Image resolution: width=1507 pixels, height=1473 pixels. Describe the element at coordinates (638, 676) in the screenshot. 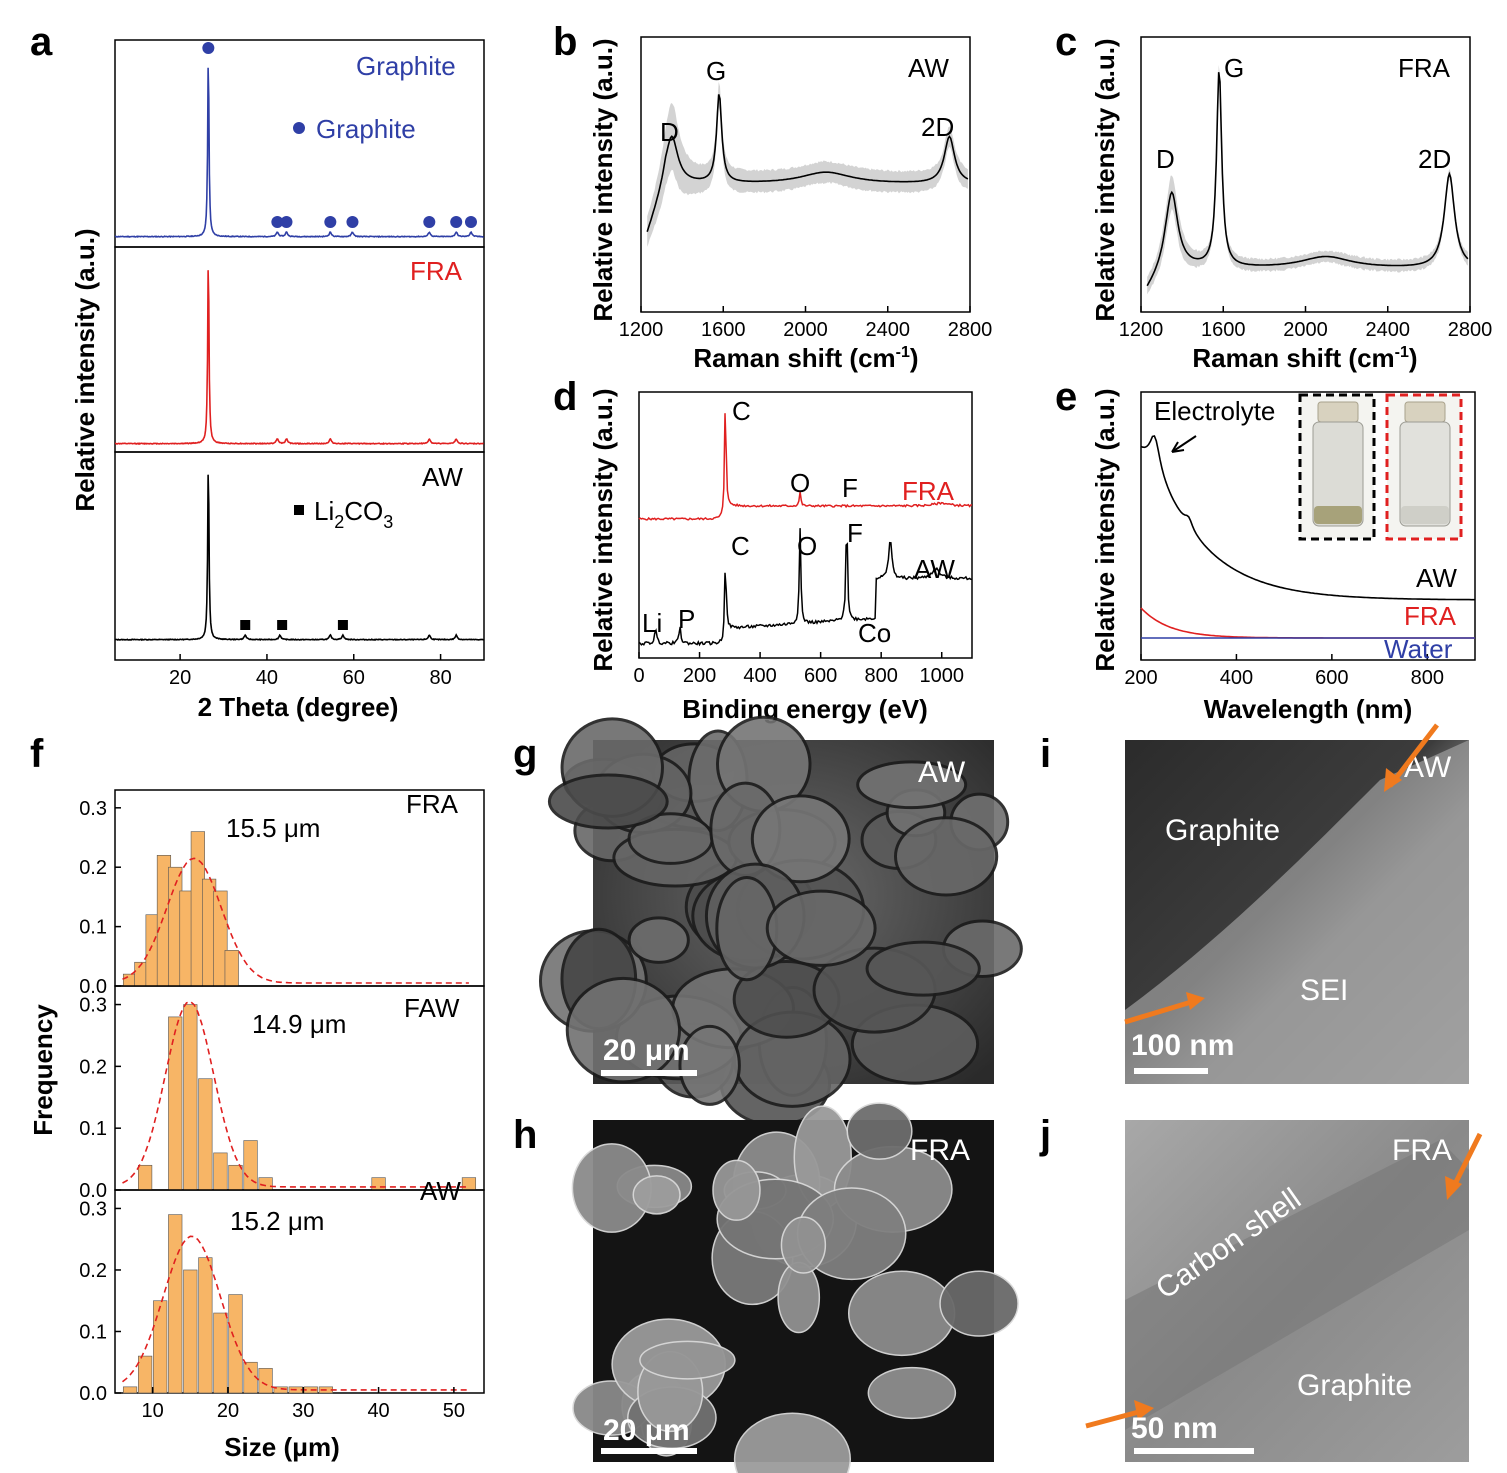

I see `xps-xtick-label: 0` at that location.